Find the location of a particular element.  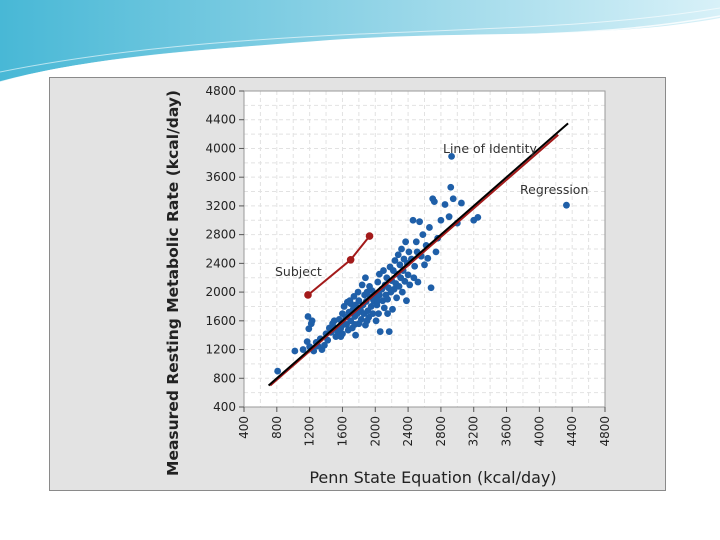

x-tick-label: 800 is located at coordinates (277, 427).